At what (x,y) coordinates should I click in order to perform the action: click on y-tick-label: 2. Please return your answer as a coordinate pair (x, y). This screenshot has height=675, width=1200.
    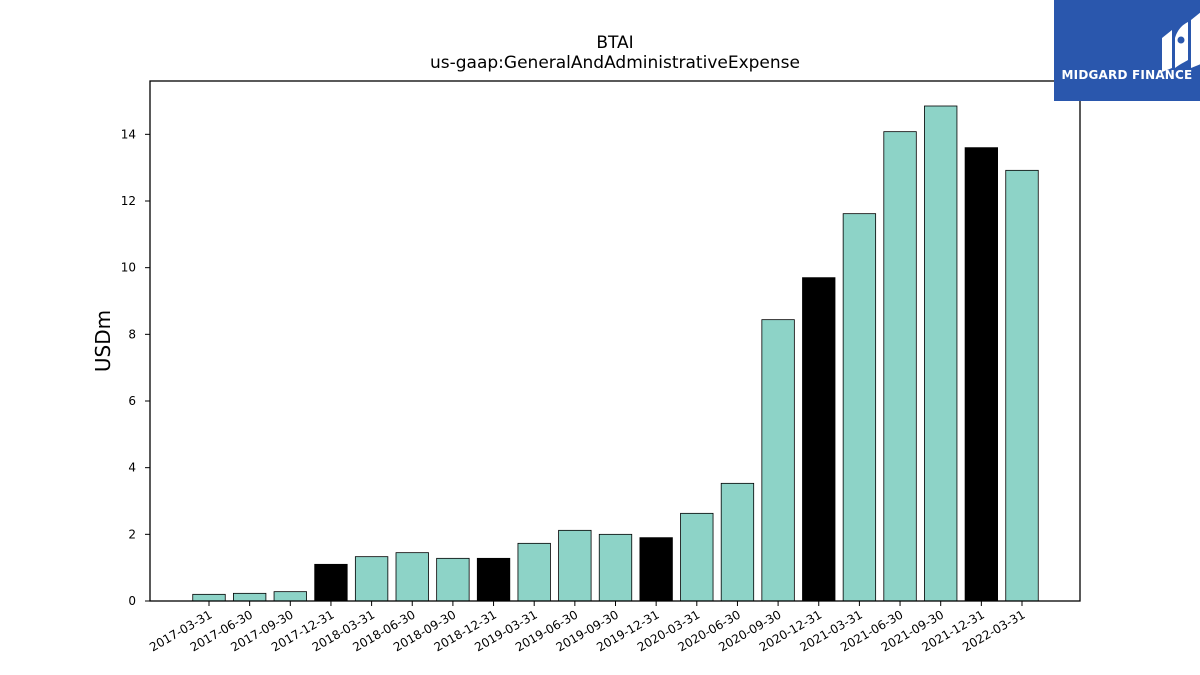
    Looking at the image, I should click on (132, 534).